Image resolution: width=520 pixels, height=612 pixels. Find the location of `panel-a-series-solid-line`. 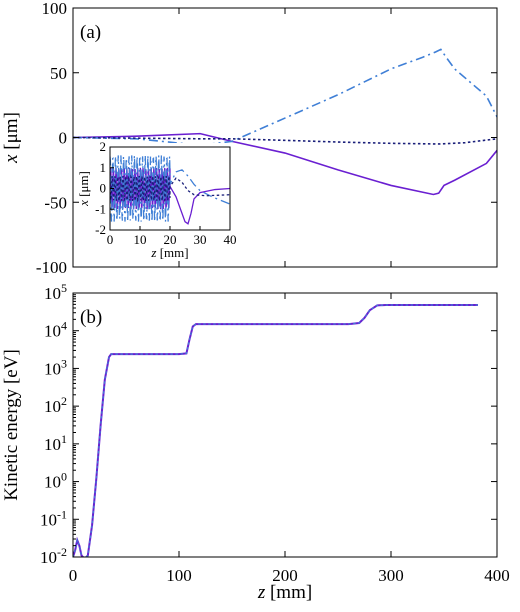

panel-a-series-solid-line is located at coordinates (285, 164).